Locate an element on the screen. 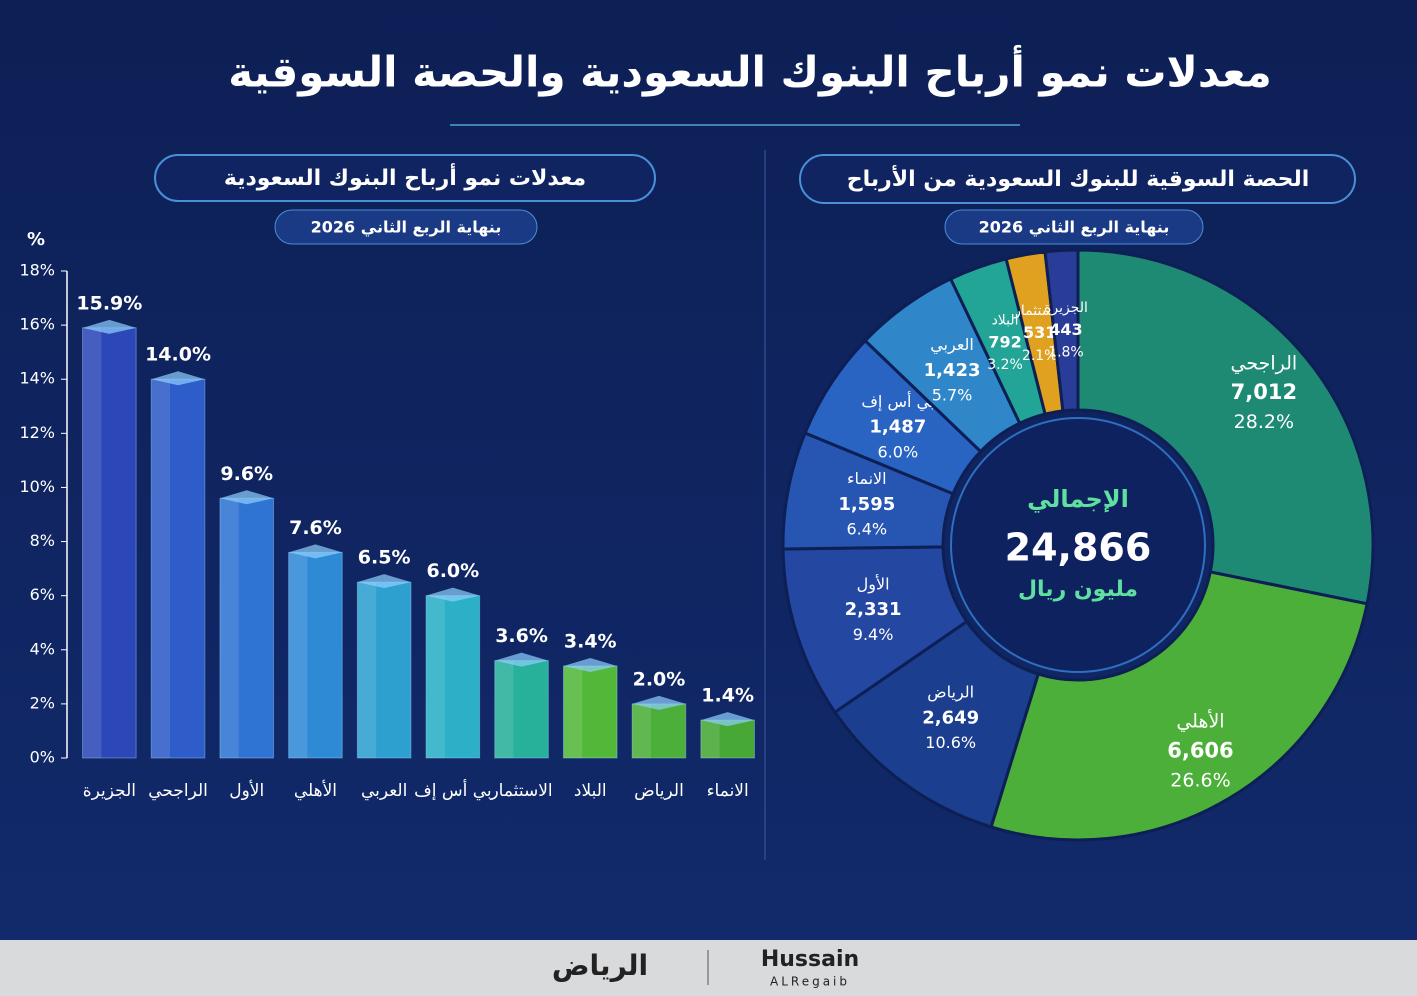  slice-label: الأول is located at coordinates (873, 583).